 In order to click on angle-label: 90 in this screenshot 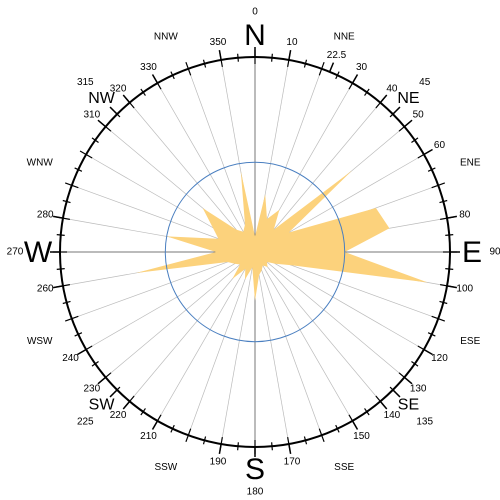, I will do `click(494, 252)`.